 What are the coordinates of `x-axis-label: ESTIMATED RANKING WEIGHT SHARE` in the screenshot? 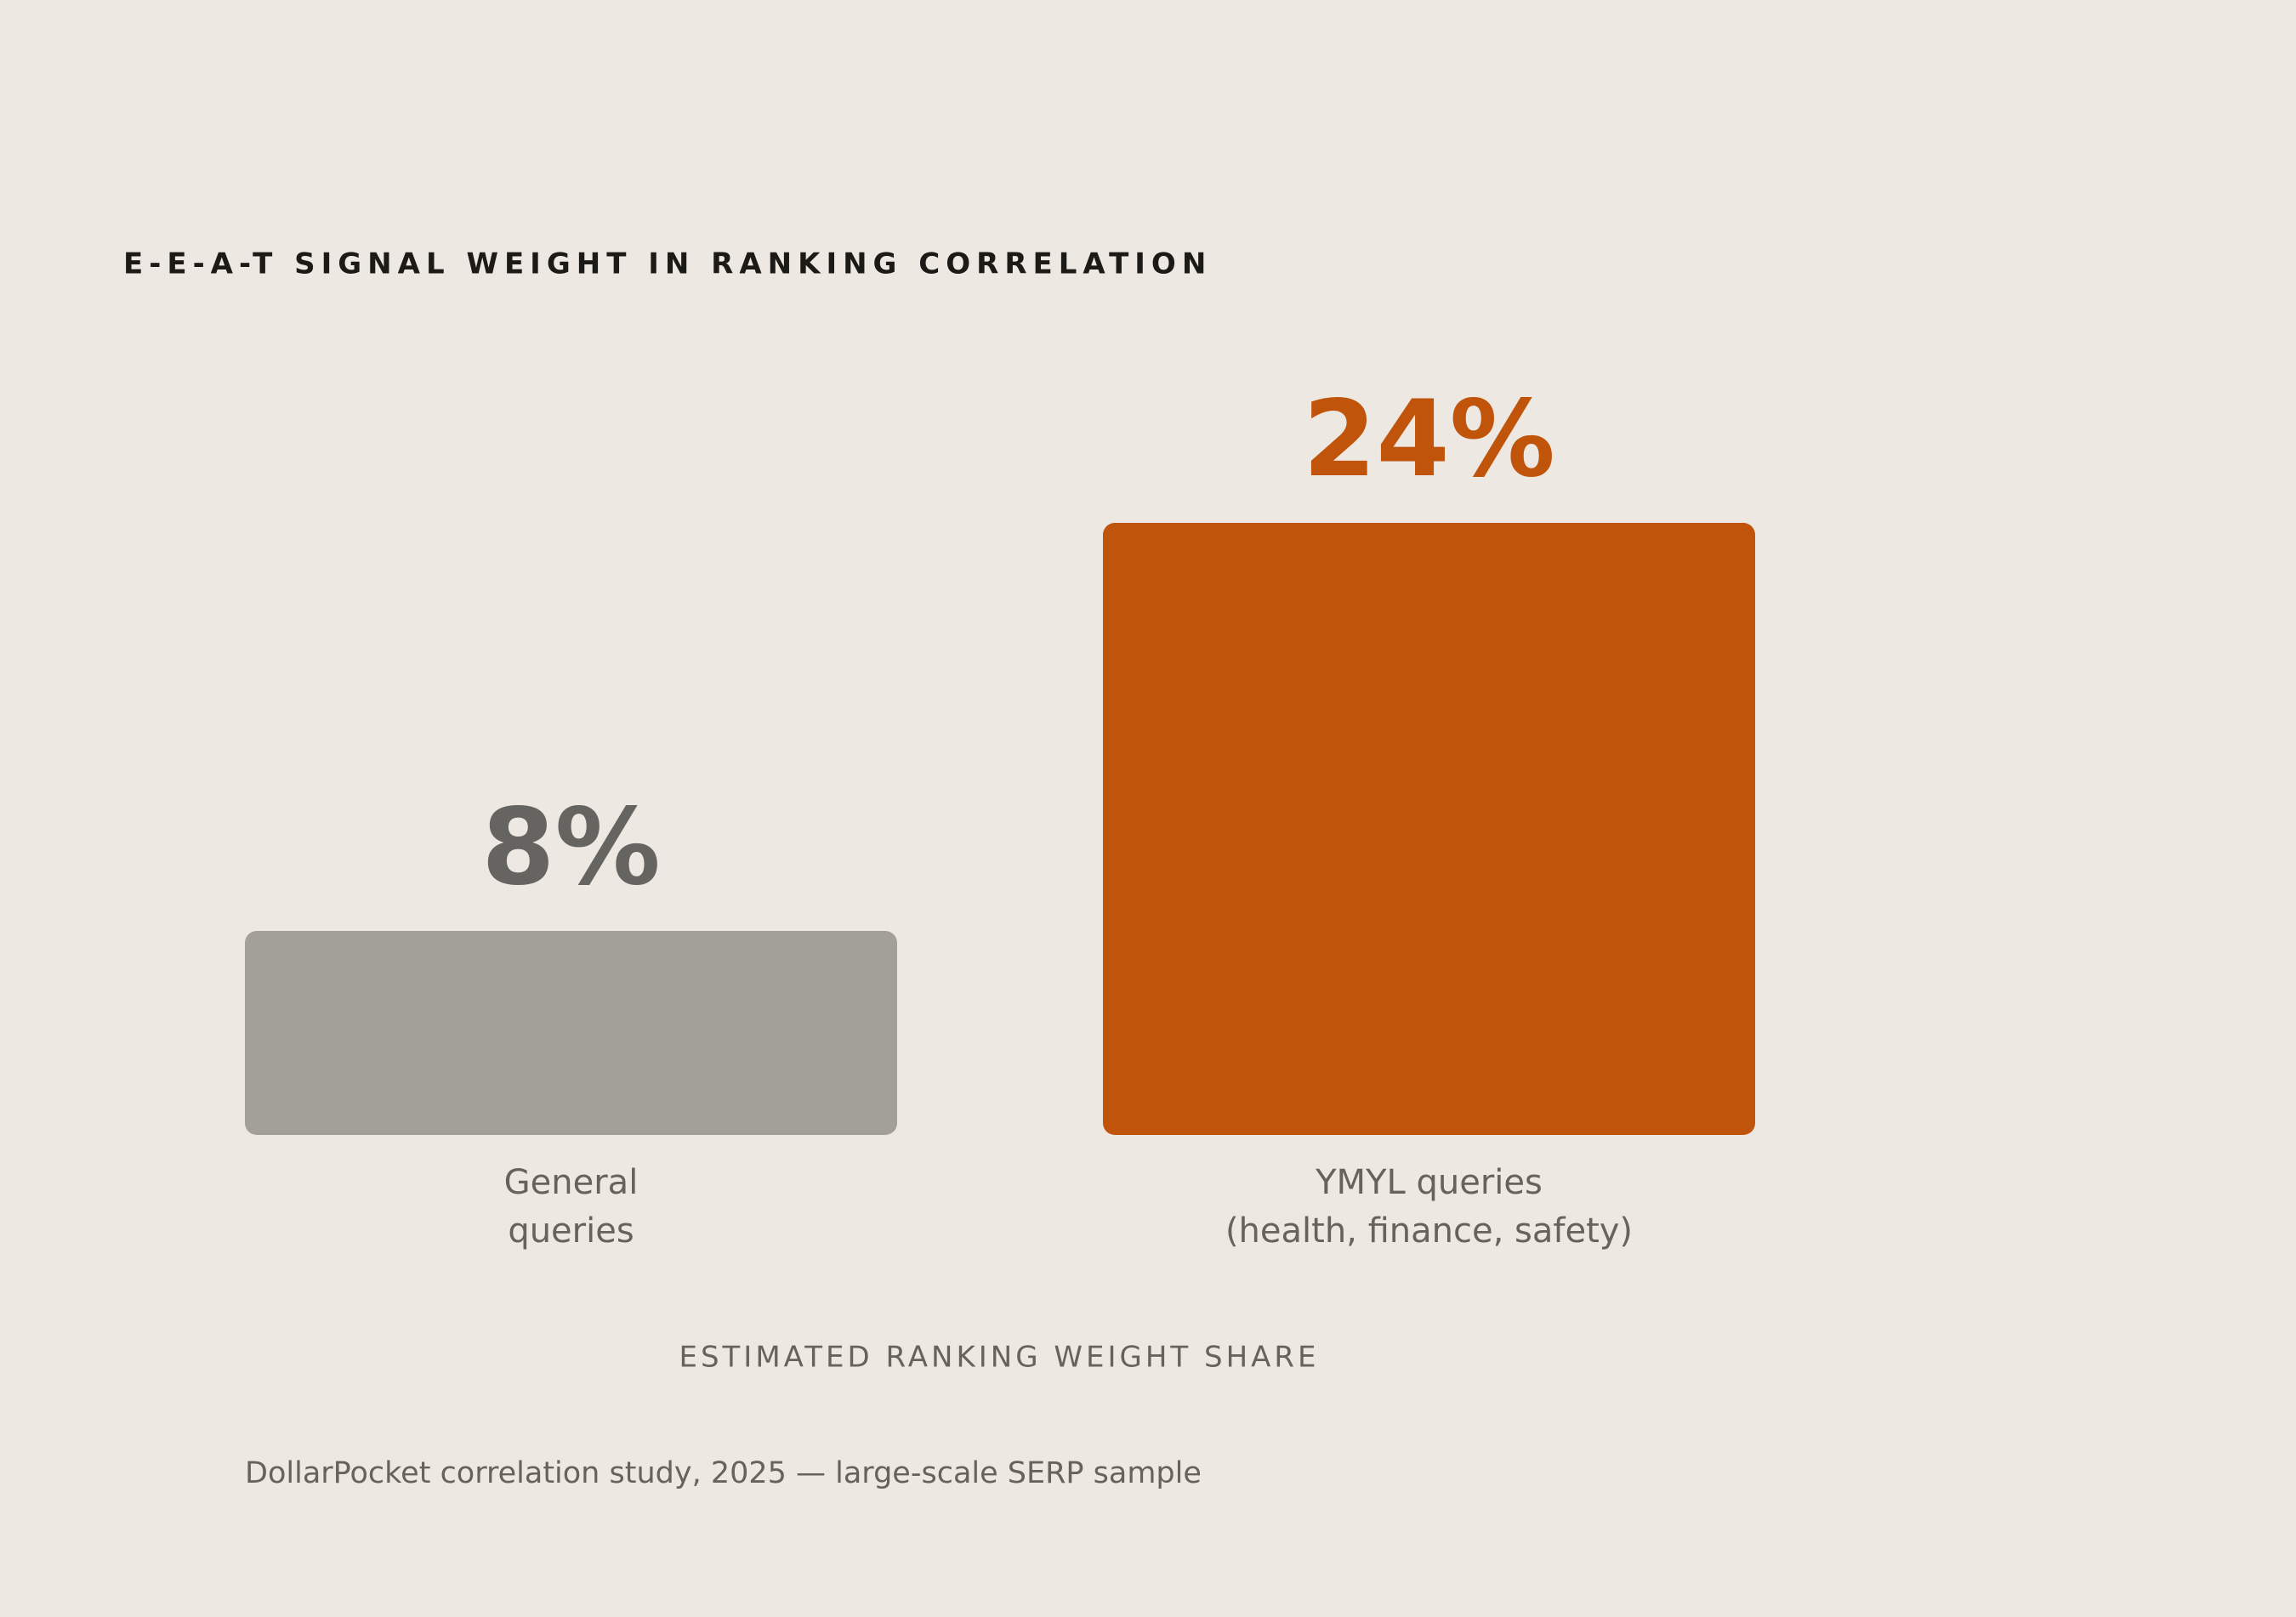 It's located at (999, 1358).